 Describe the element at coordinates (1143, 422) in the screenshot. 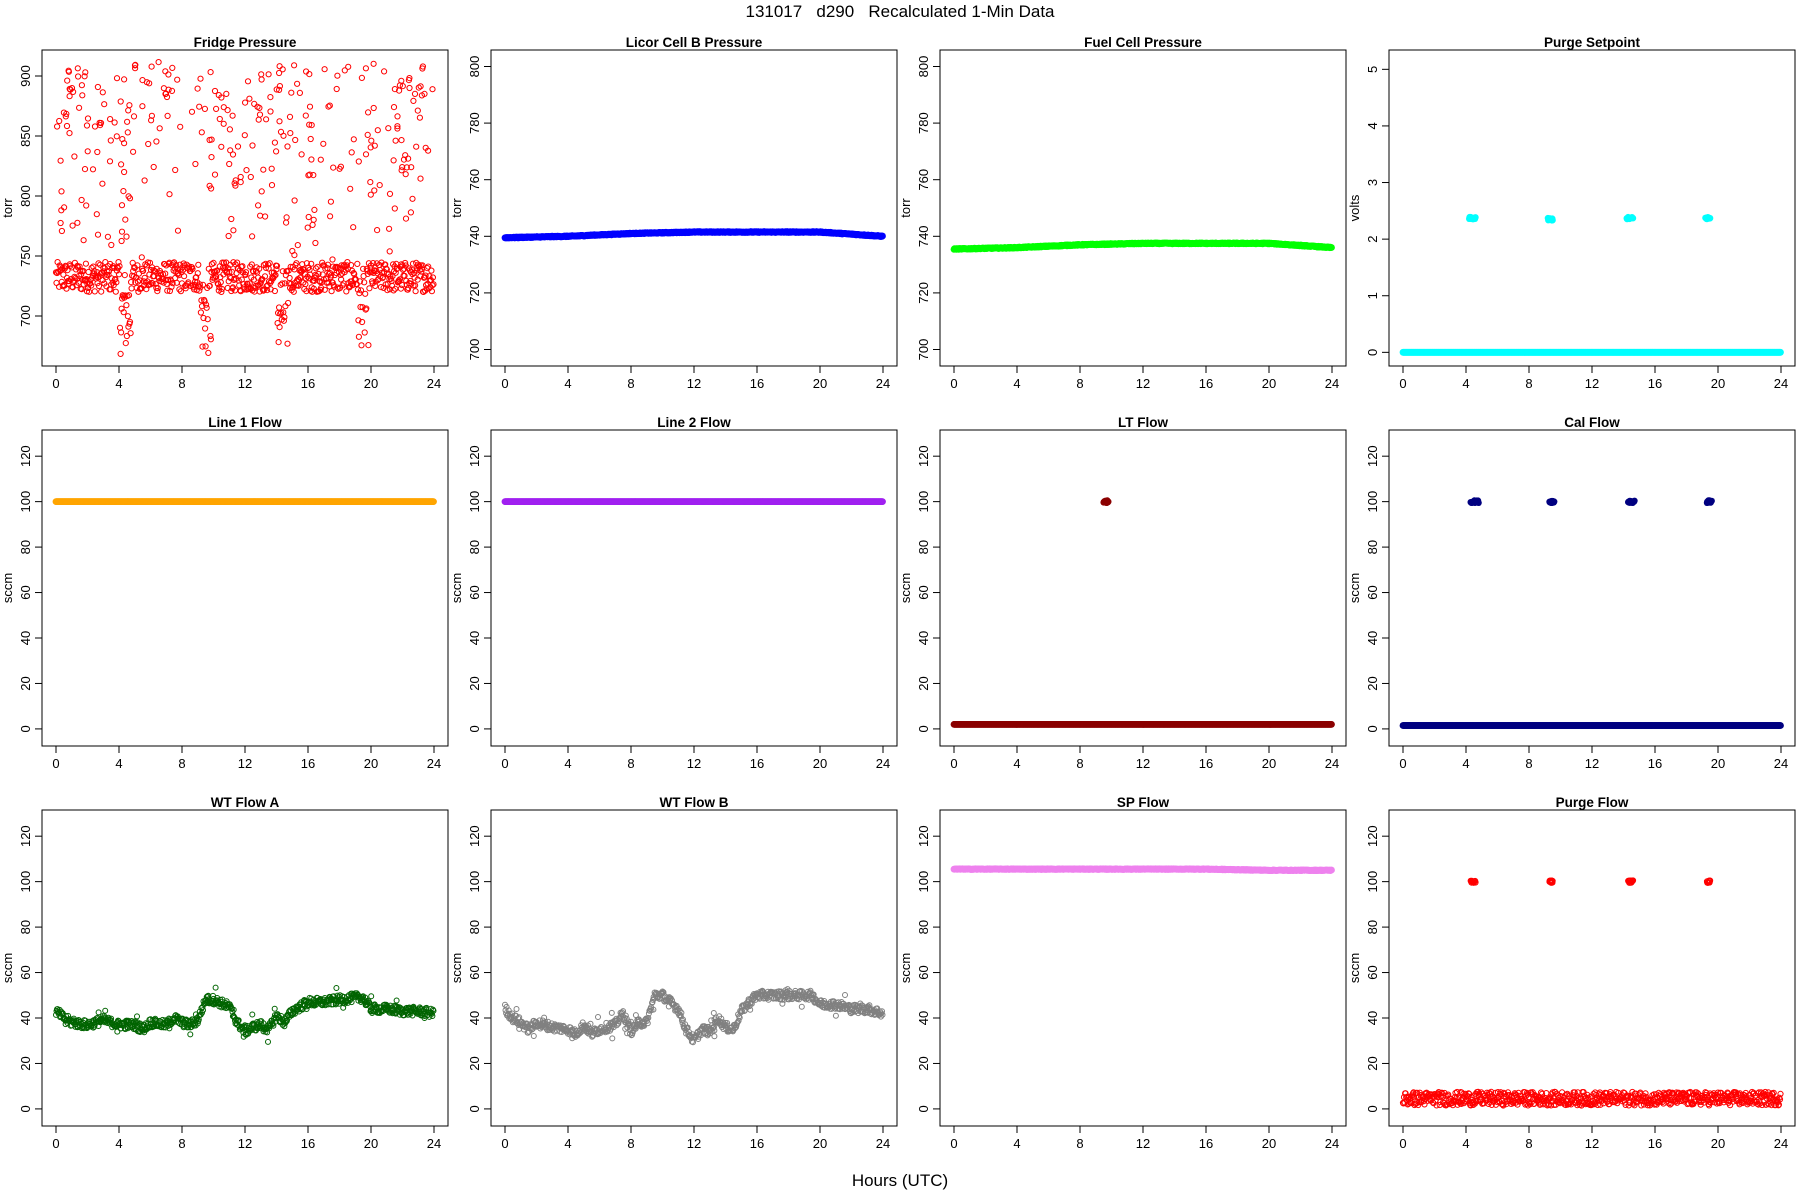

I see `panel-title: LT Flow` at that location.